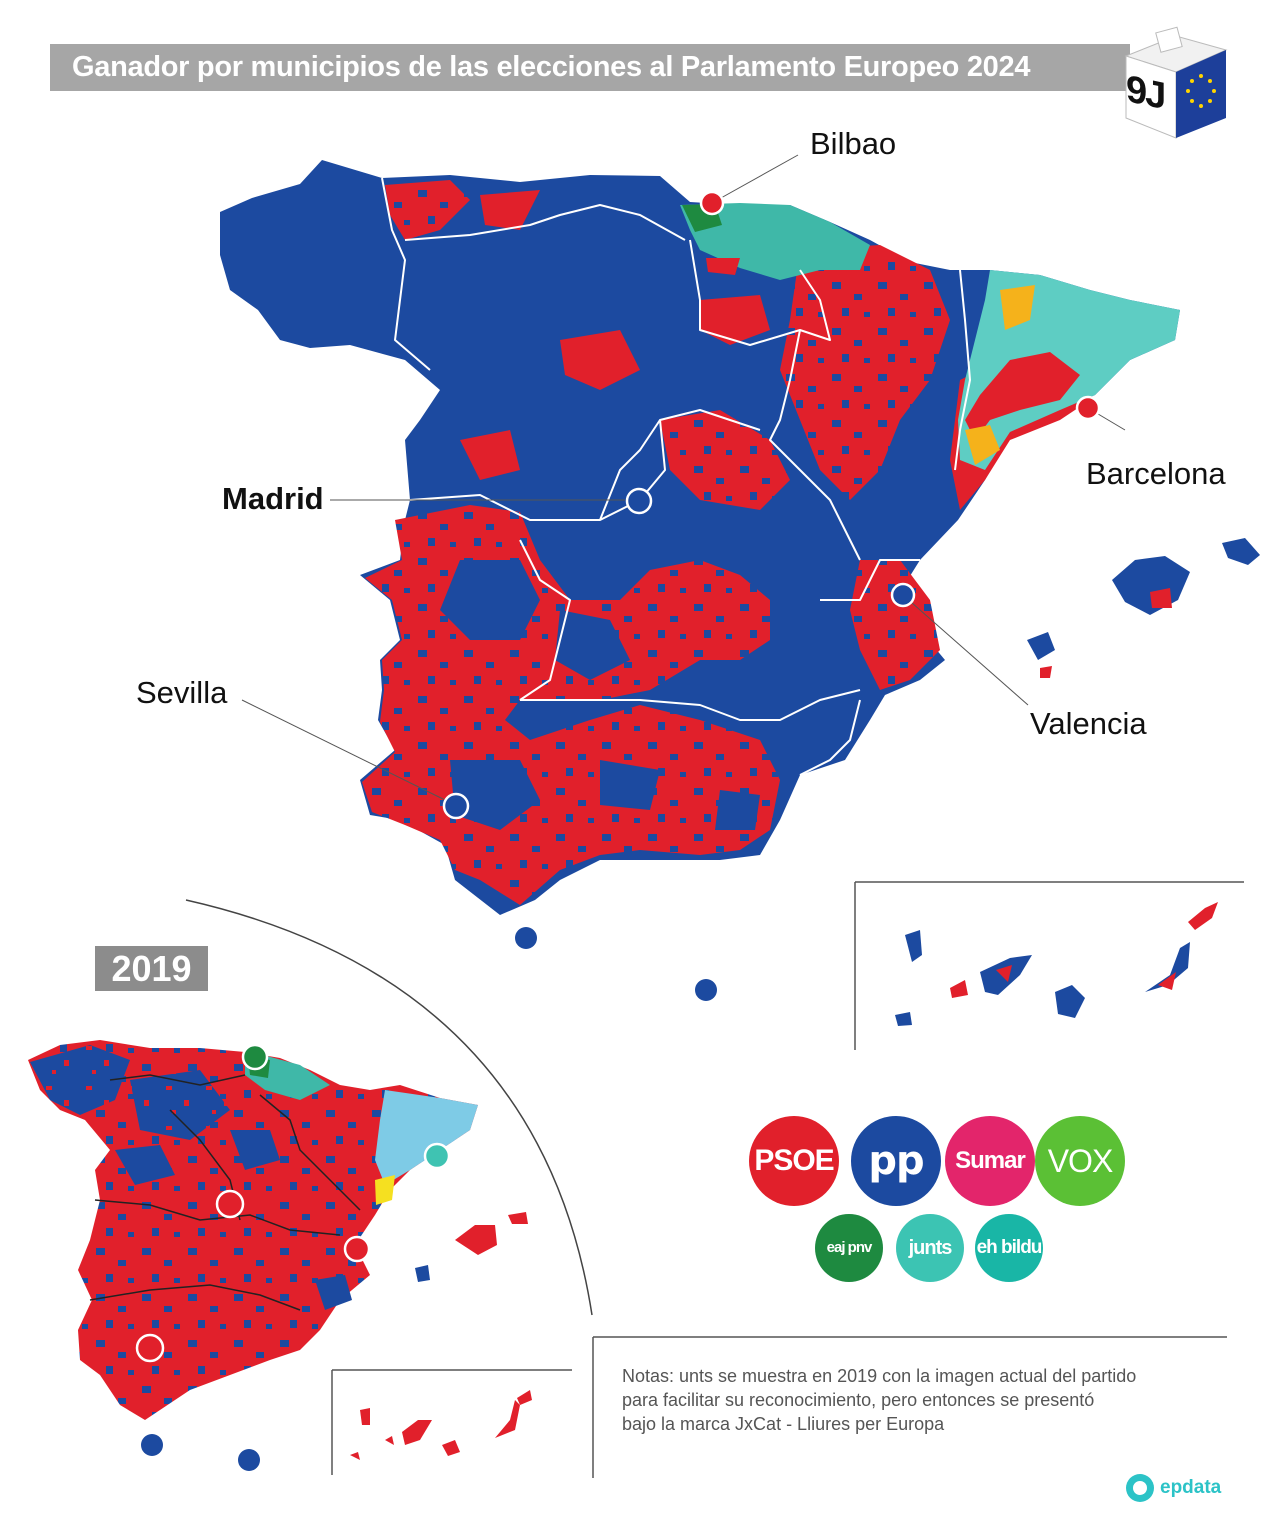  I want to click on legend-vox-logo: VOX, so click(1080, 1161).